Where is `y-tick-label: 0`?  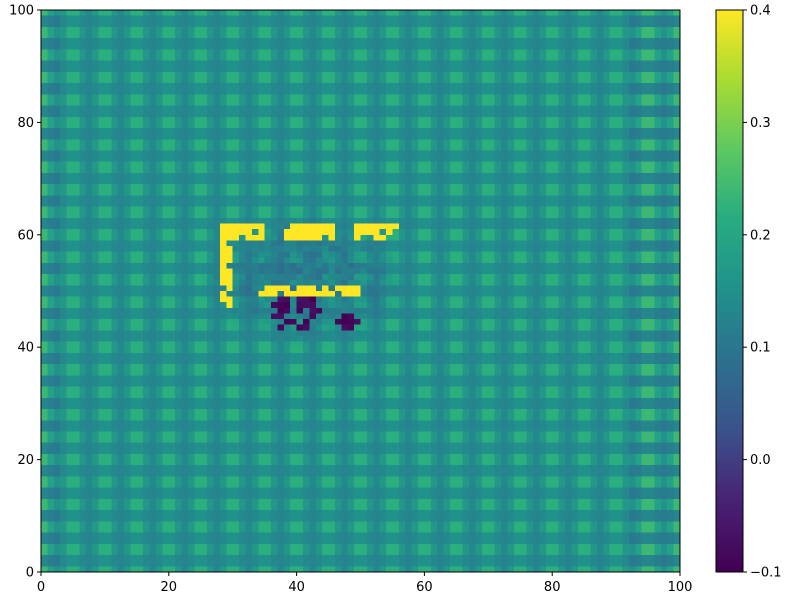
y-tick-label: 0 is located at coordinates (30, 573).